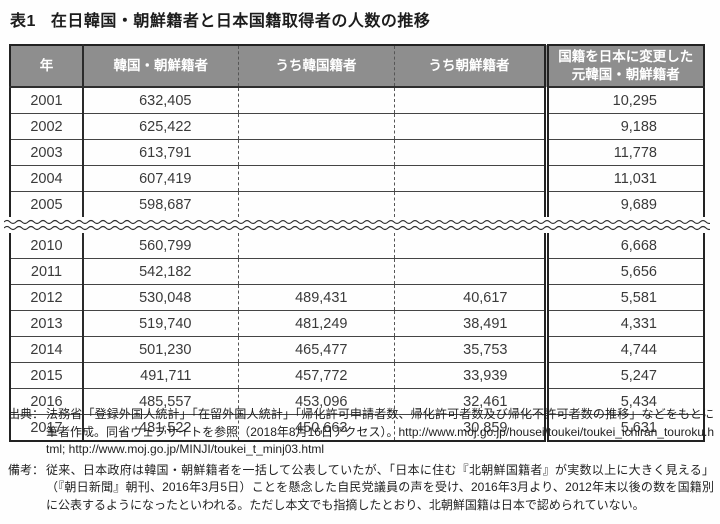 This screenshot has height=524, width=720. What do you see at coordinates (161, 428) in the screenshot?
I see `cell-total: 481,522` at bounding box center [161, 428].